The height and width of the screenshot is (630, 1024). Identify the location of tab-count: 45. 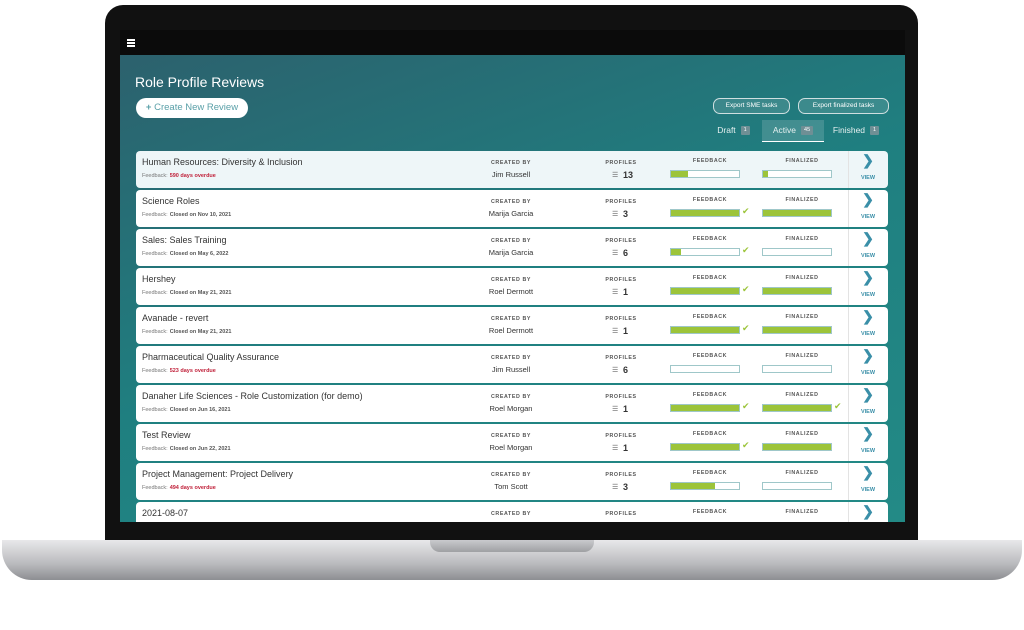
(807, 131).